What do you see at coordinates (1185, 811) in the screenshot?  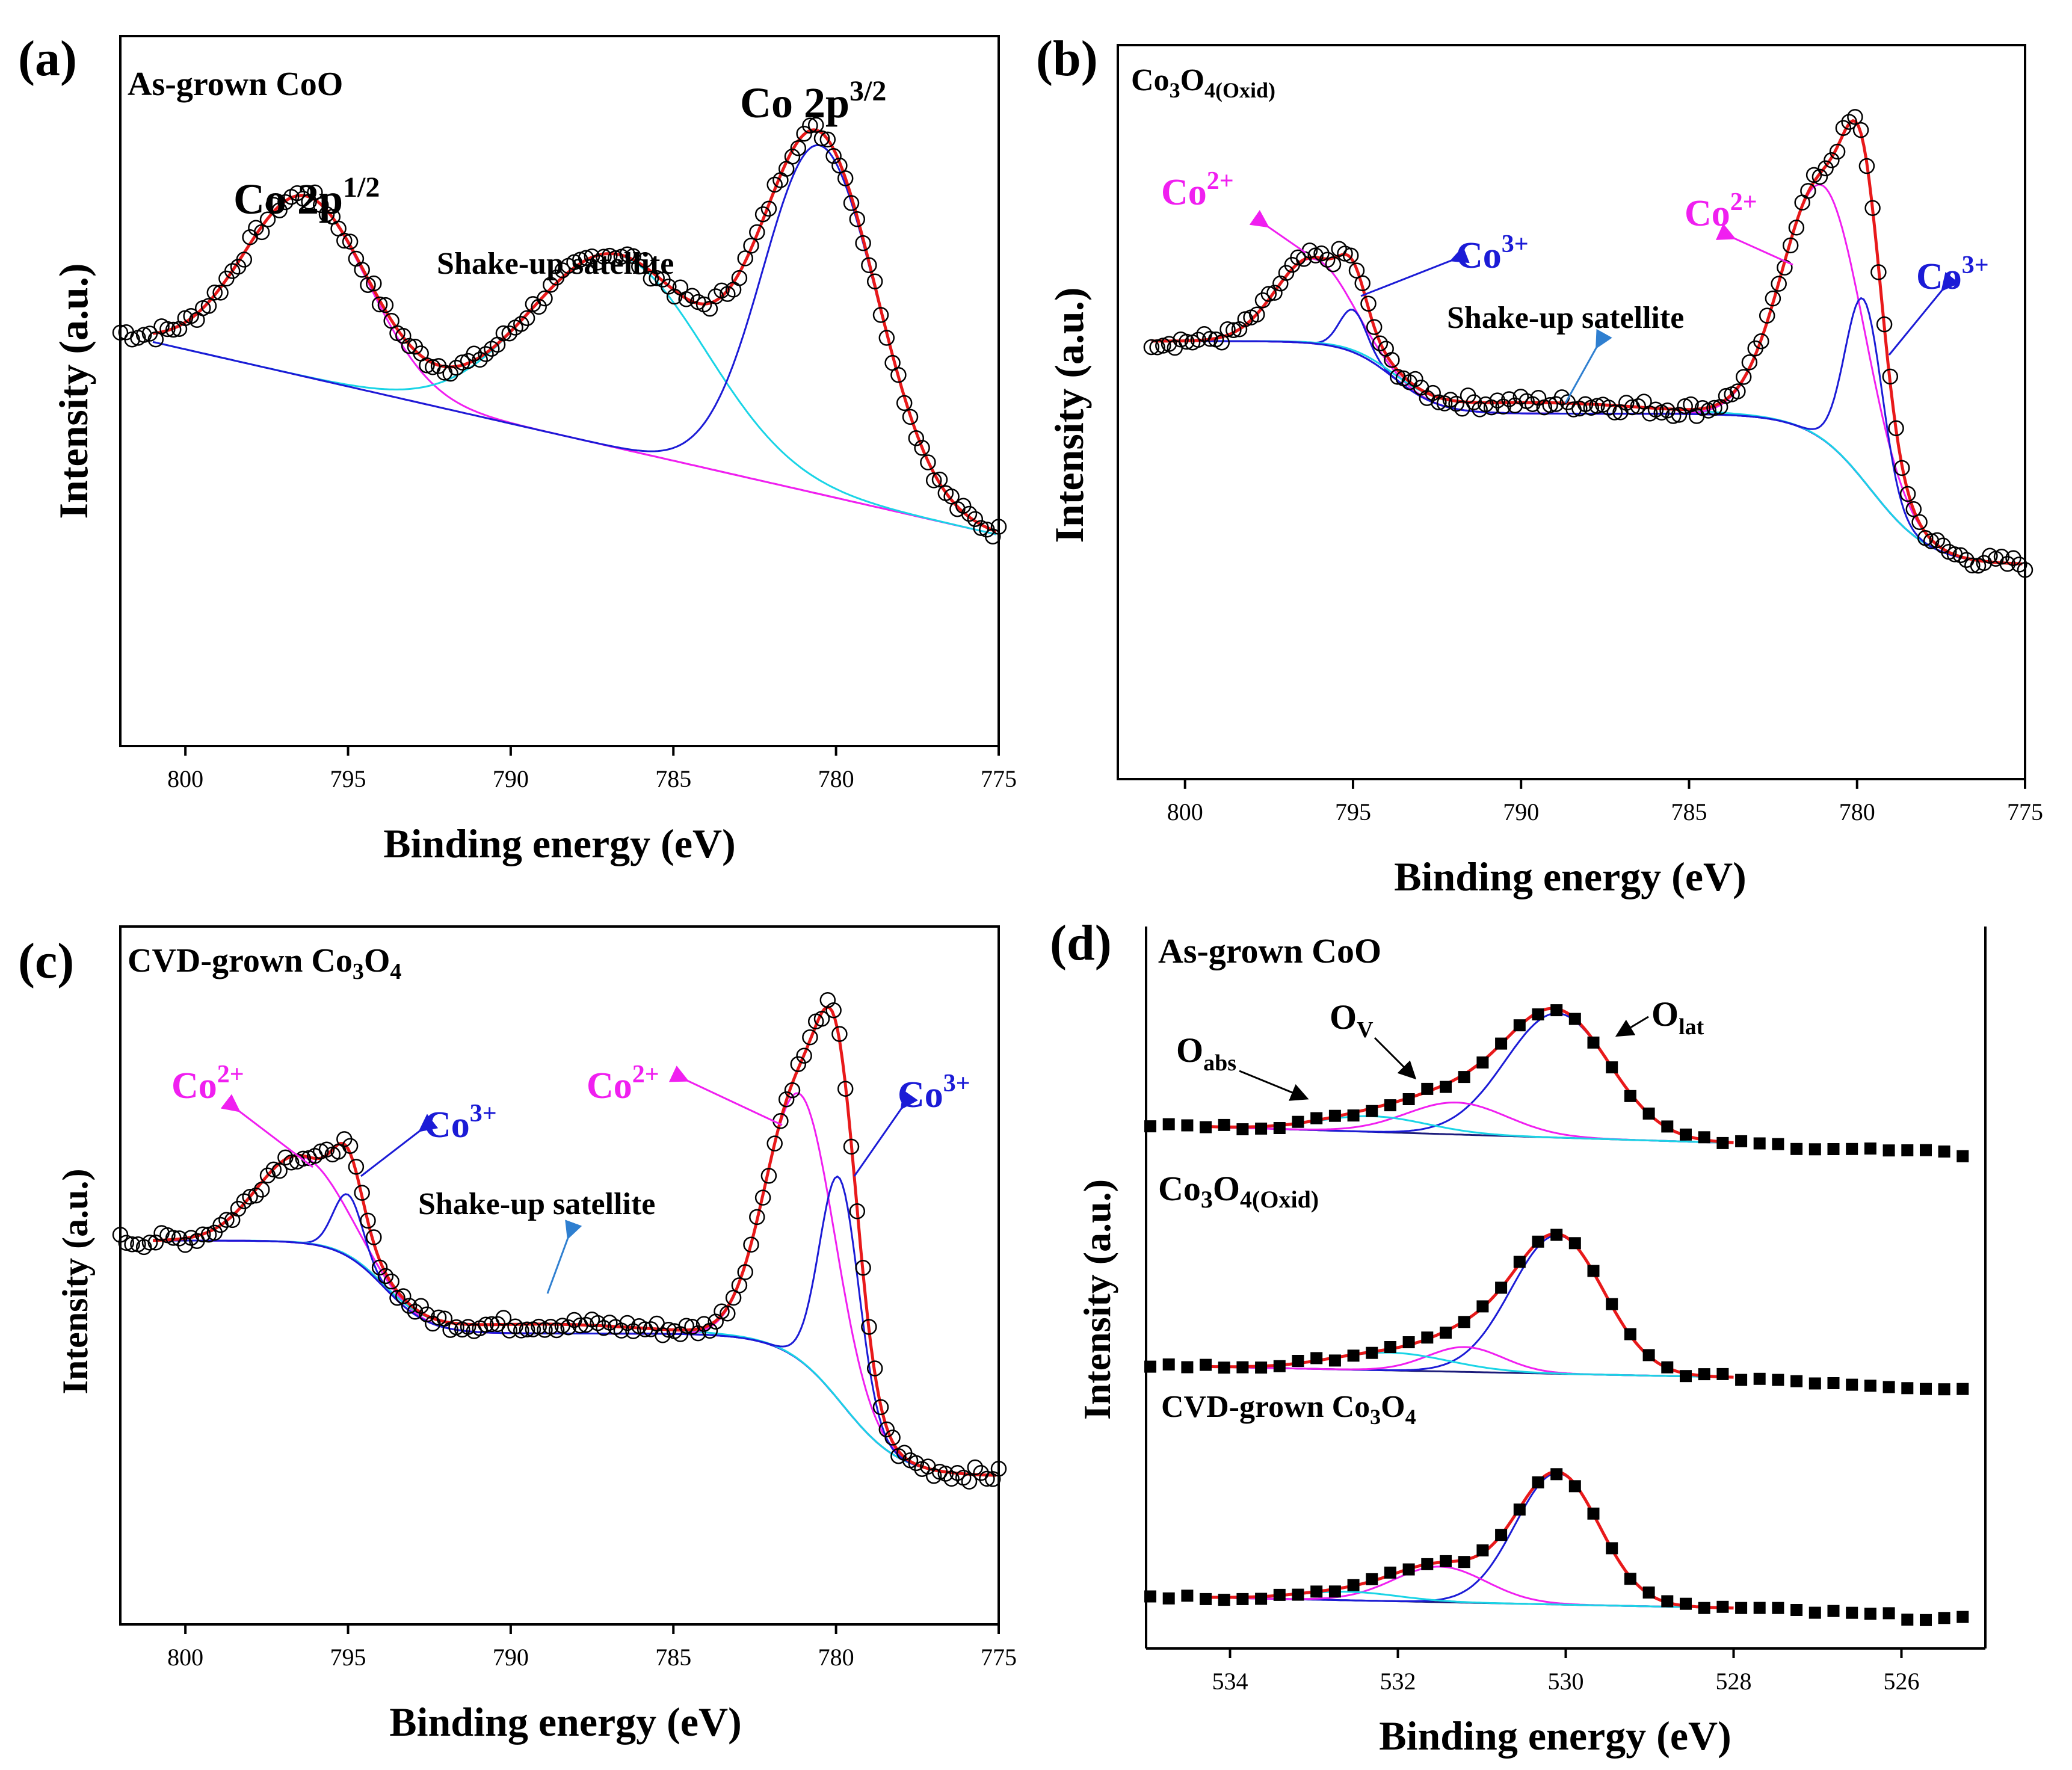 I see `xtick-label-b-800: 800` at bounding box center [1185, 811].